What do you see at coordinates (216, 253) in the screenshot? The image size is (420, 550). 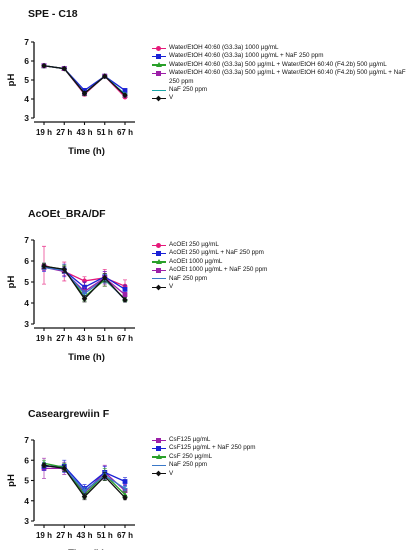 I see `legend-label: AcOEt 250 µg/mL + NaF 250 ppm` at bounding box center [216, 253].